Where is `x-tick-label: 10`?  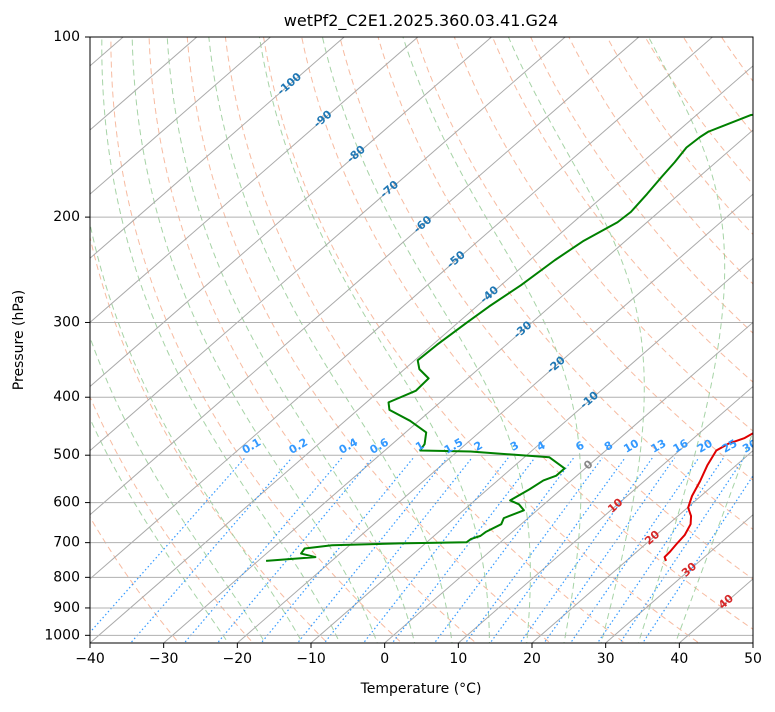
x-tick-label: 10 is located at coordinates (458, 659).